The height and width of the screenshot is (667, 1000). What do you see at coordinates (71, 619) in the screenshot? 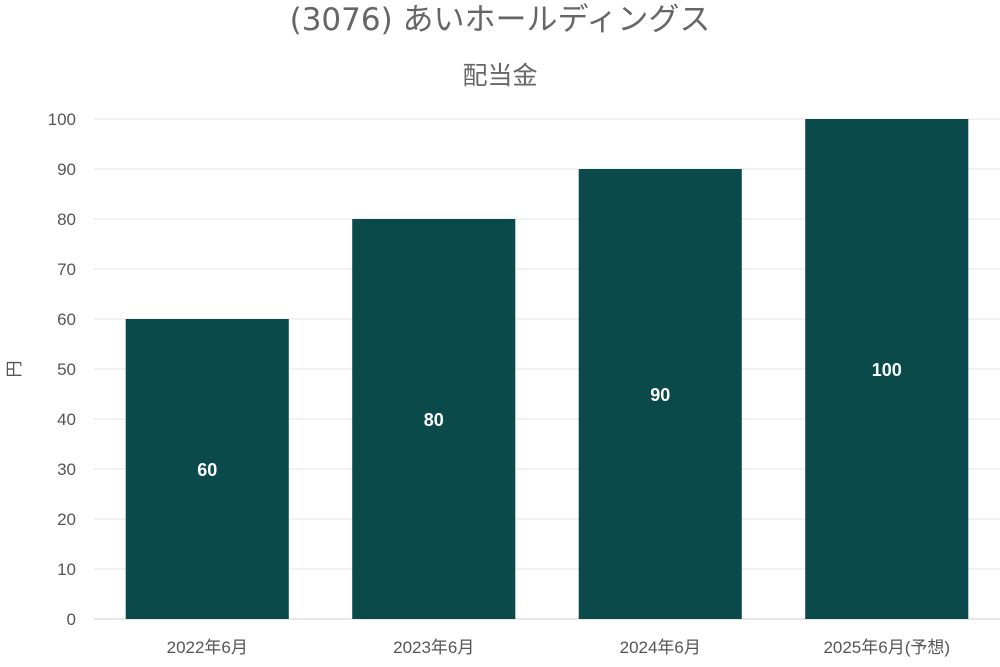
I see `y-tick-label: 0` at bounding box center [71, 619].